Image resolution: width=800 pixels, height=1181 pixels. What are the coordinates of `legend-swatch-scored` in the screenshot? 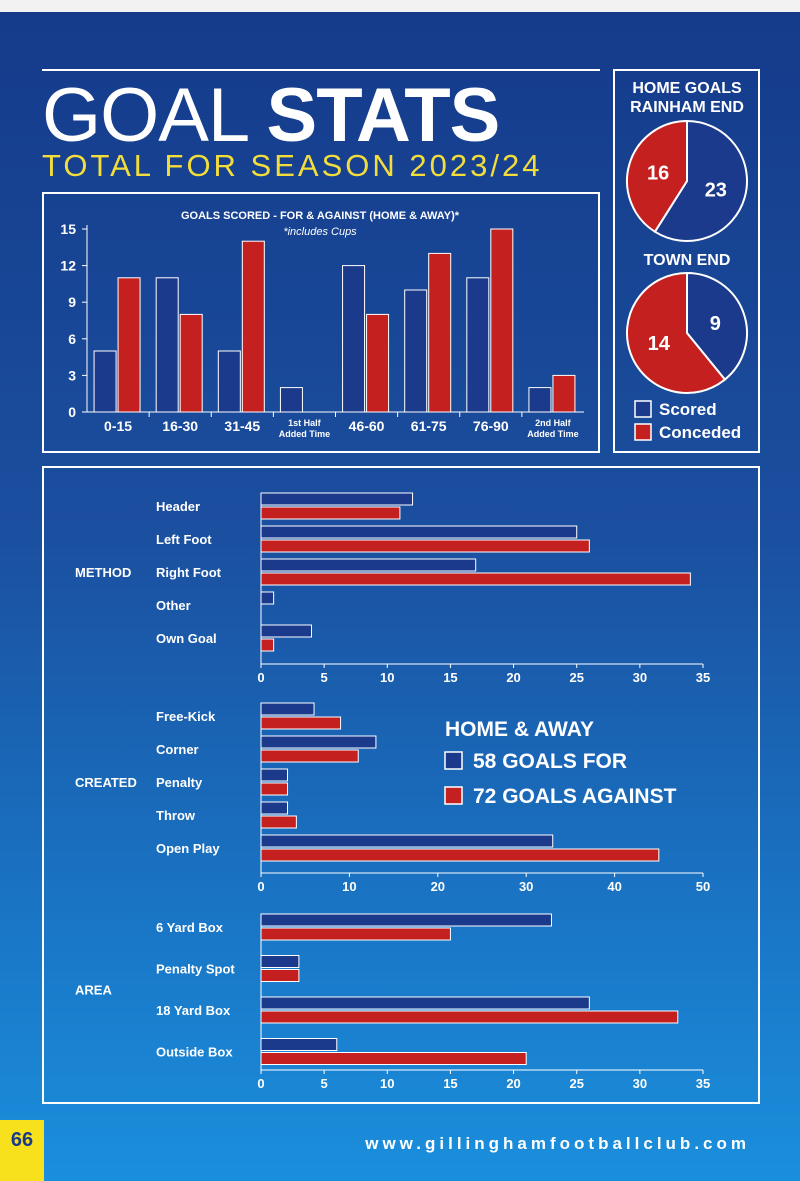 It's located at (643, 409).